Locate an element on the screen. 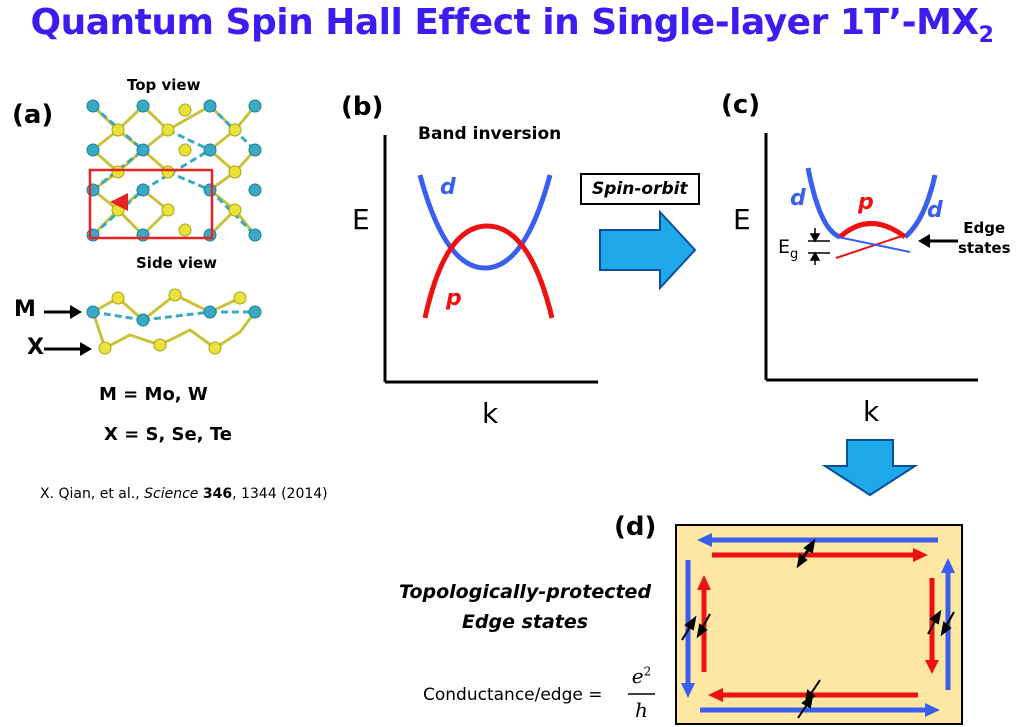 The width and height of the screenshot is (1024, 727). m-pointer-arrow-icon is located at coordinates (63, 312).